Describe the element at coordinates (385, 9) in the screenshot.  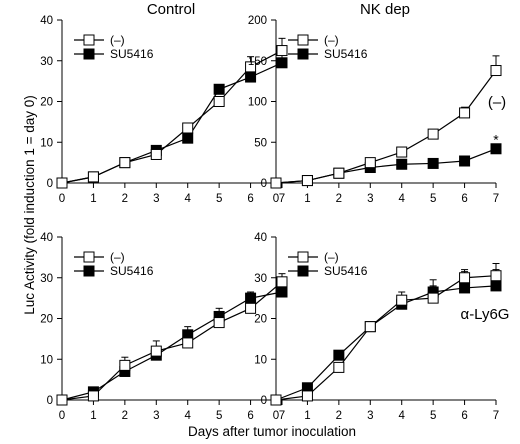
I see `column-title-nk-dep: NK dep` at that location.